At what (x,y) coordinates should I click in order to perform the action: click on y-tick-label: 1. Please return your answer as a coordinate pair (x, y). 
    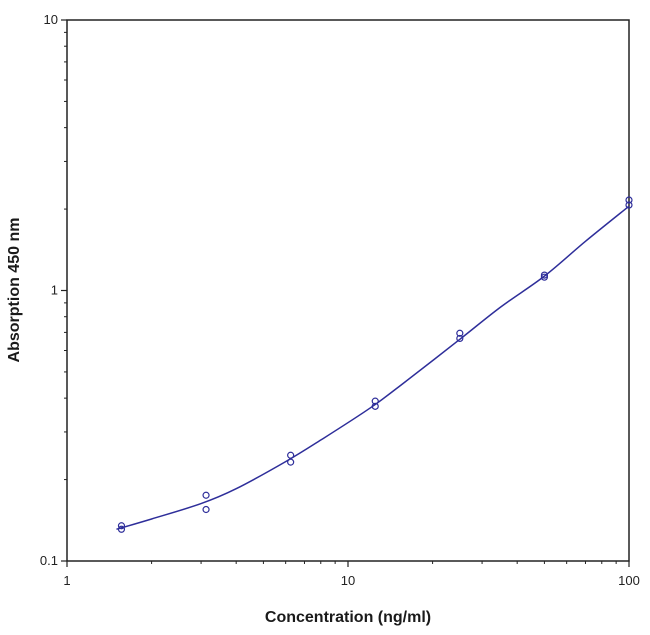
    Looking at the image, I should click on (54, 290).